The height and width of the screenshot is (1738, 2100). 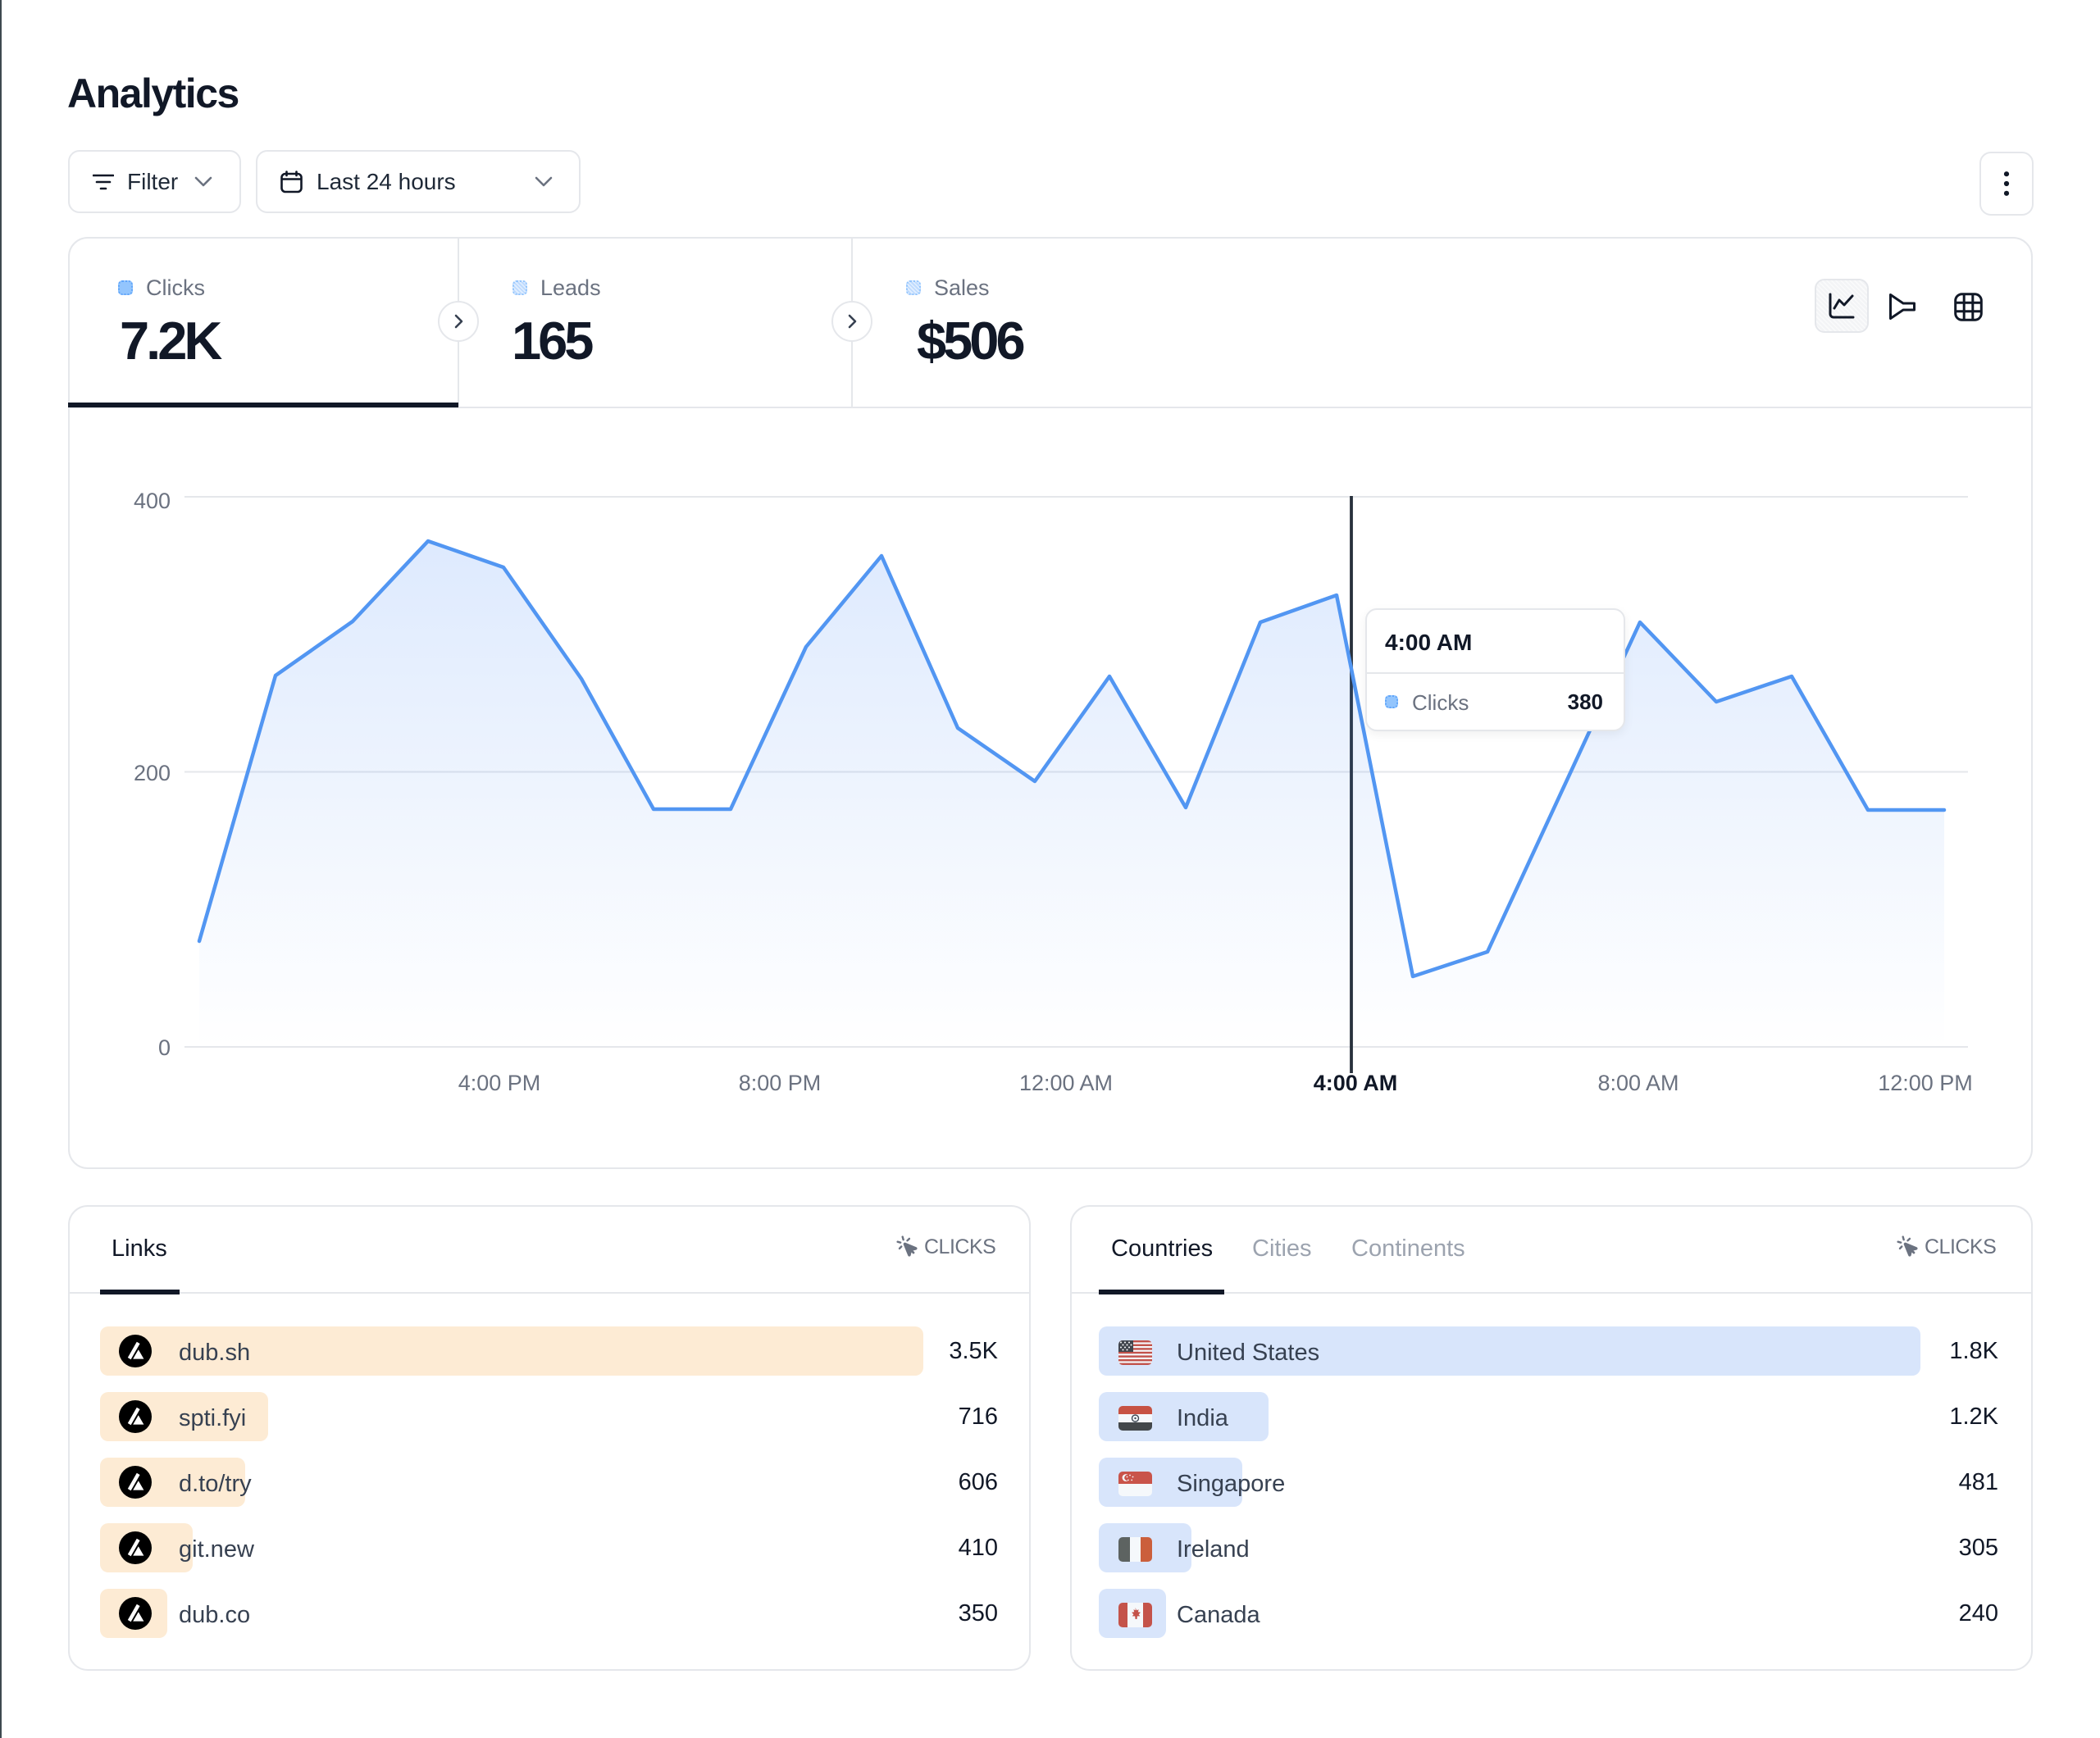 What do you see at coordinates (780, 1083) in the screenshot?
I see `svg-text: 8:00 PM` at bounding box center [780, 1083].